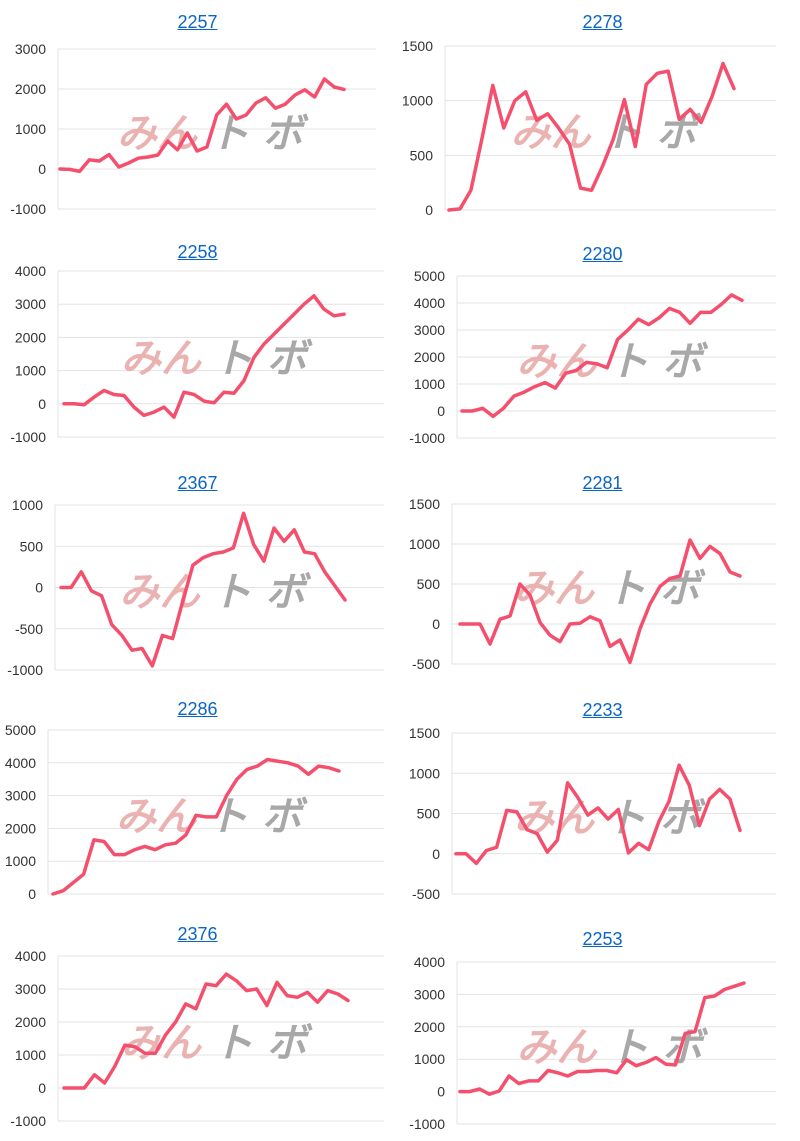  I want to click on chart-2367: -1000-50005001000みんト ボ, so click(195, 587).